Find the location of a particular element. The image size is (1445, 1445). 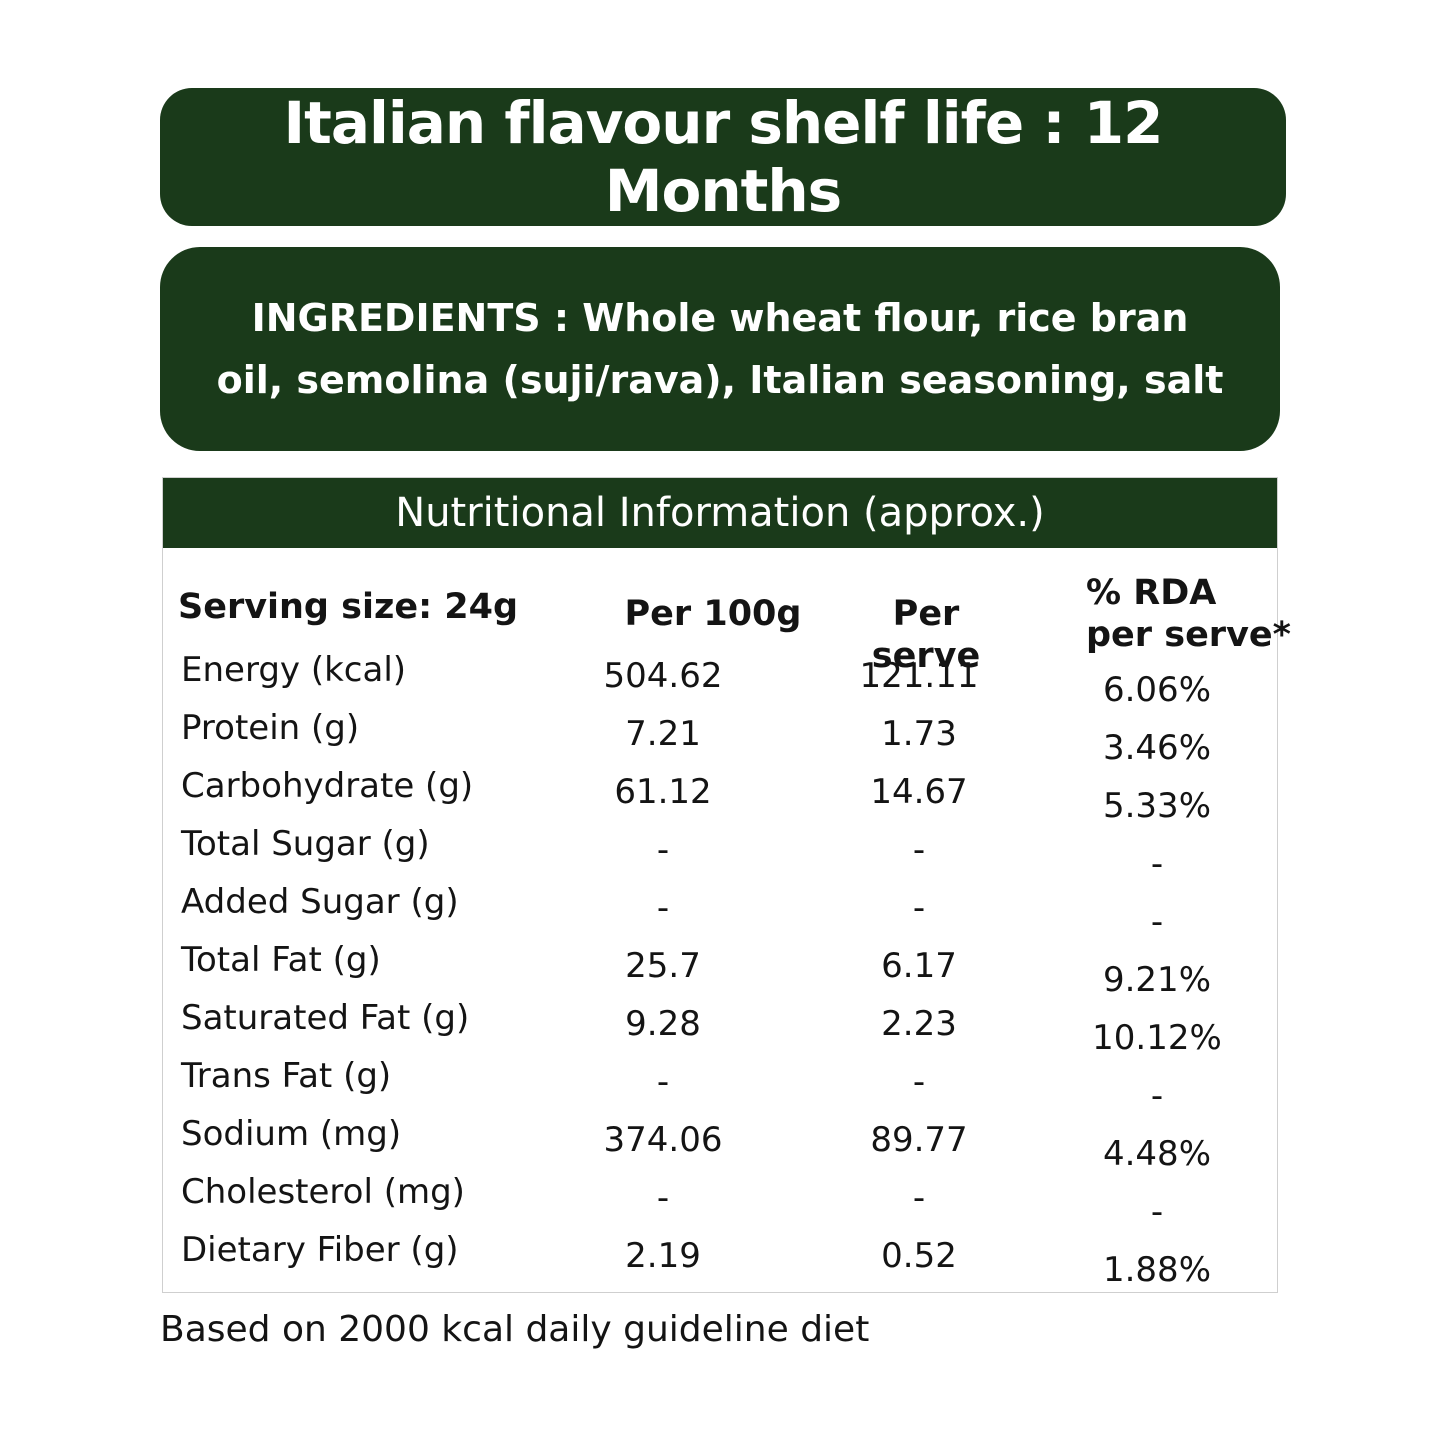

table-row: Energy (kcal) 504.62 121.11 6.06% is located at coordinates (720, 680).